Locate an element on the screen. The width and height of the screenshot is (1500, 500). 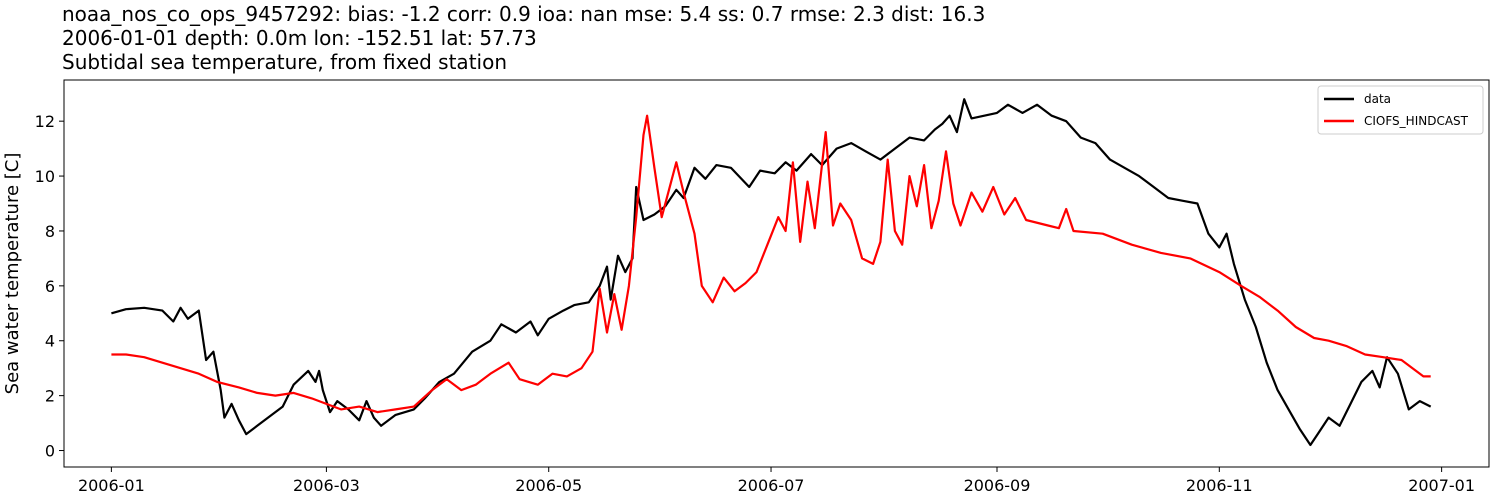
y-tick-label: 0 is located at coordinates (50, 451).